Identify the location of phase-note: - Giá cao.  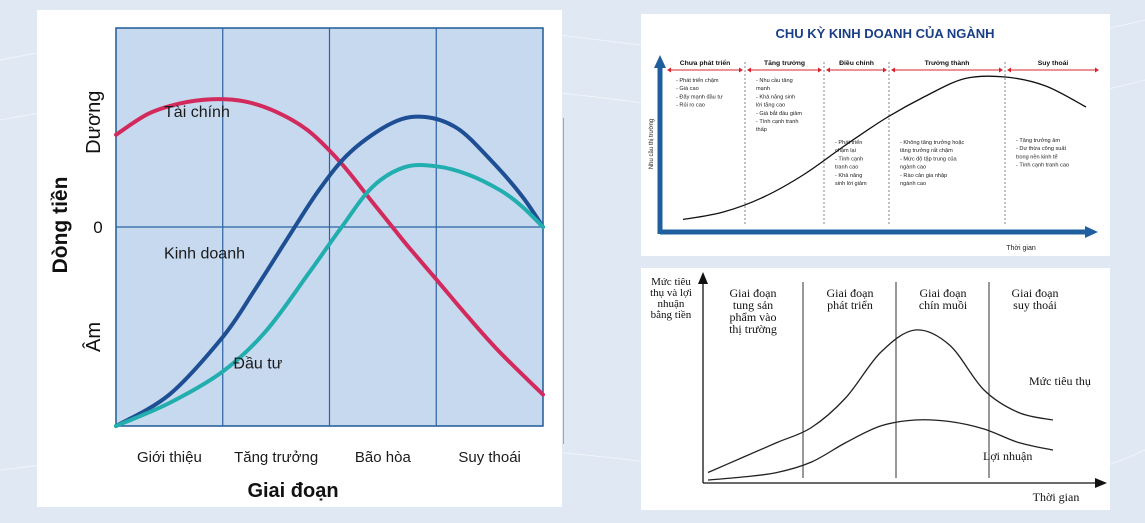
(687, 89).